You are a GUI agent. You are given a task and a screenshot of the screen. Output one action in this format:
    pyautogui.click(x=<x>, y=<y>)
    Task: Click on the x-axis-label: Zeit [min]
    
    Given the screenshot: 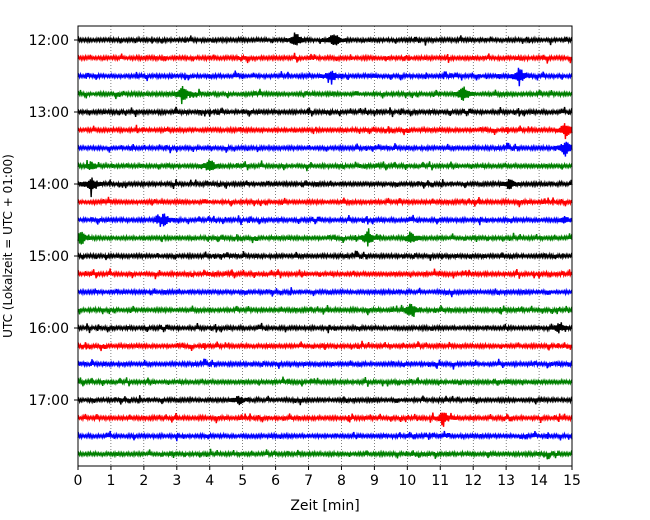 What is the action you would take?
    pyautogui.click(x=324, y=506)
    